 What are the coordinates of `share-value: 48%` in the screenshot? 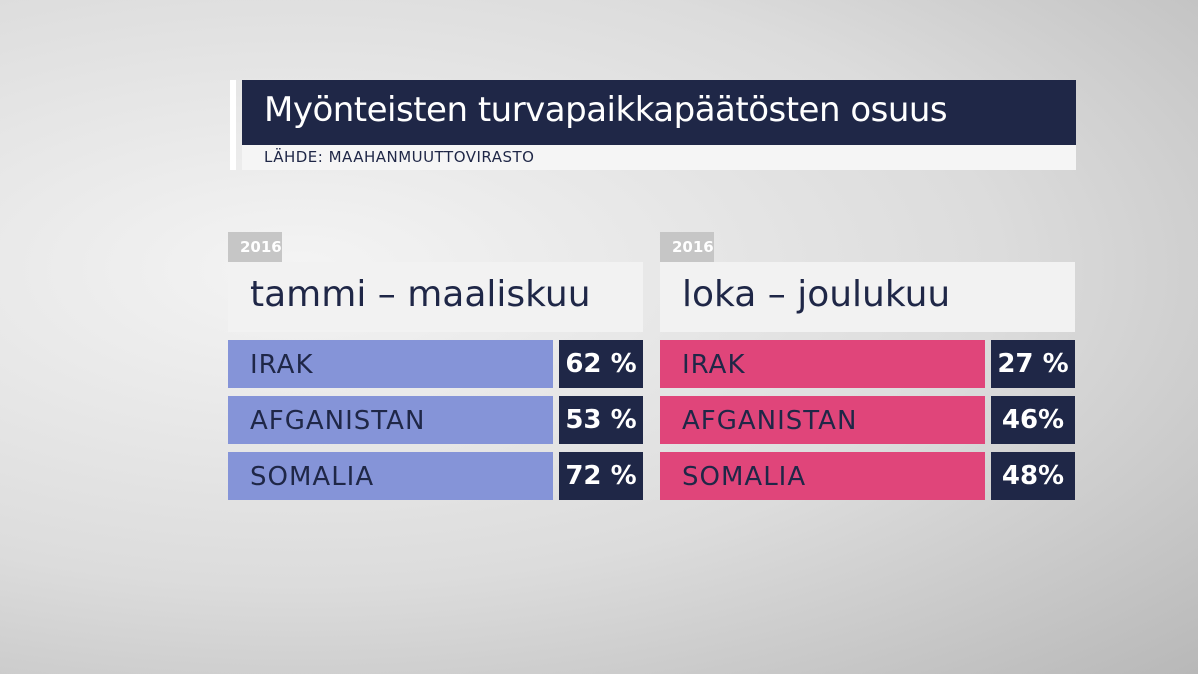 It's located at (1033, 476).